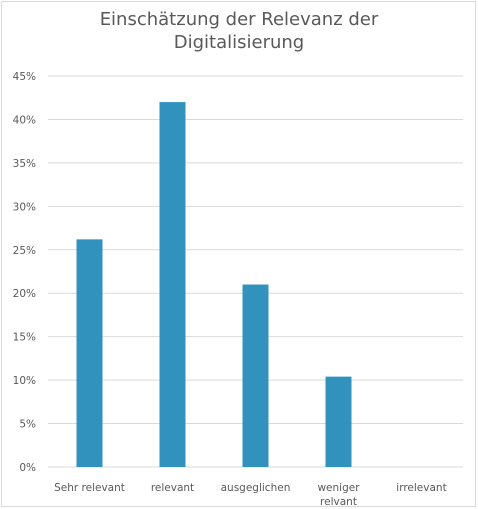 This screenshot has width=478, height=509. Describe the element at coordinates (239, 42) in the screenshot. I see `chart-title-line-2: Digitalisierung` at that location.